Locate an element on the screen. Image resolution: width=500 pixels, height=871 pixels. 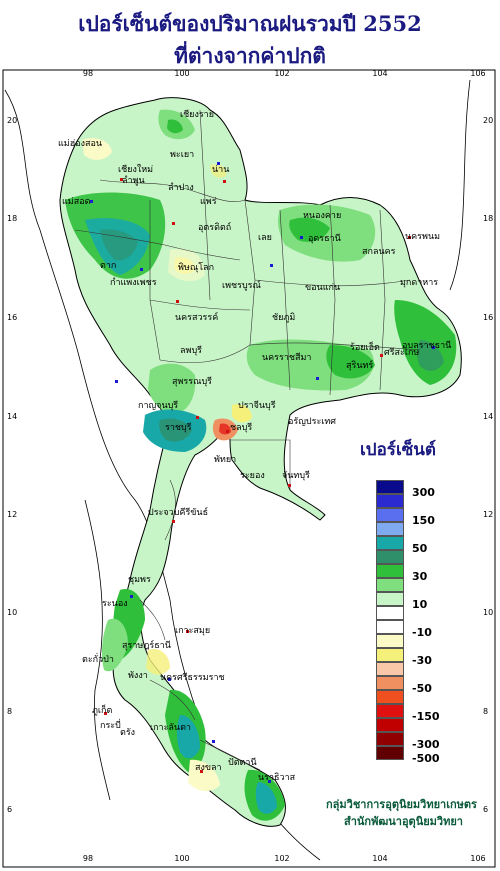
y-tick-label-right: 18 is located at coordinates (488, 218).